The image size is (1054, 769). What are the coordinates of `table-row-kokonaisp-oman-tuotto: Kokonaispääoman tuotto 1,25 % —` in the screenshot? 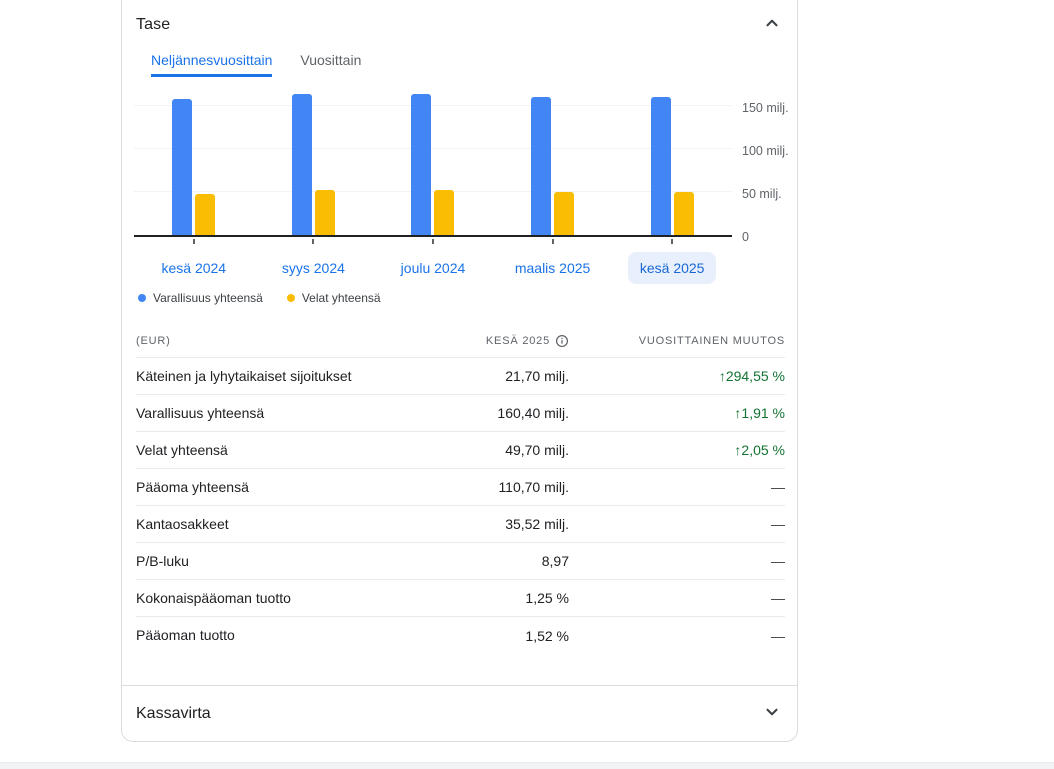 It's located at (460, 598).